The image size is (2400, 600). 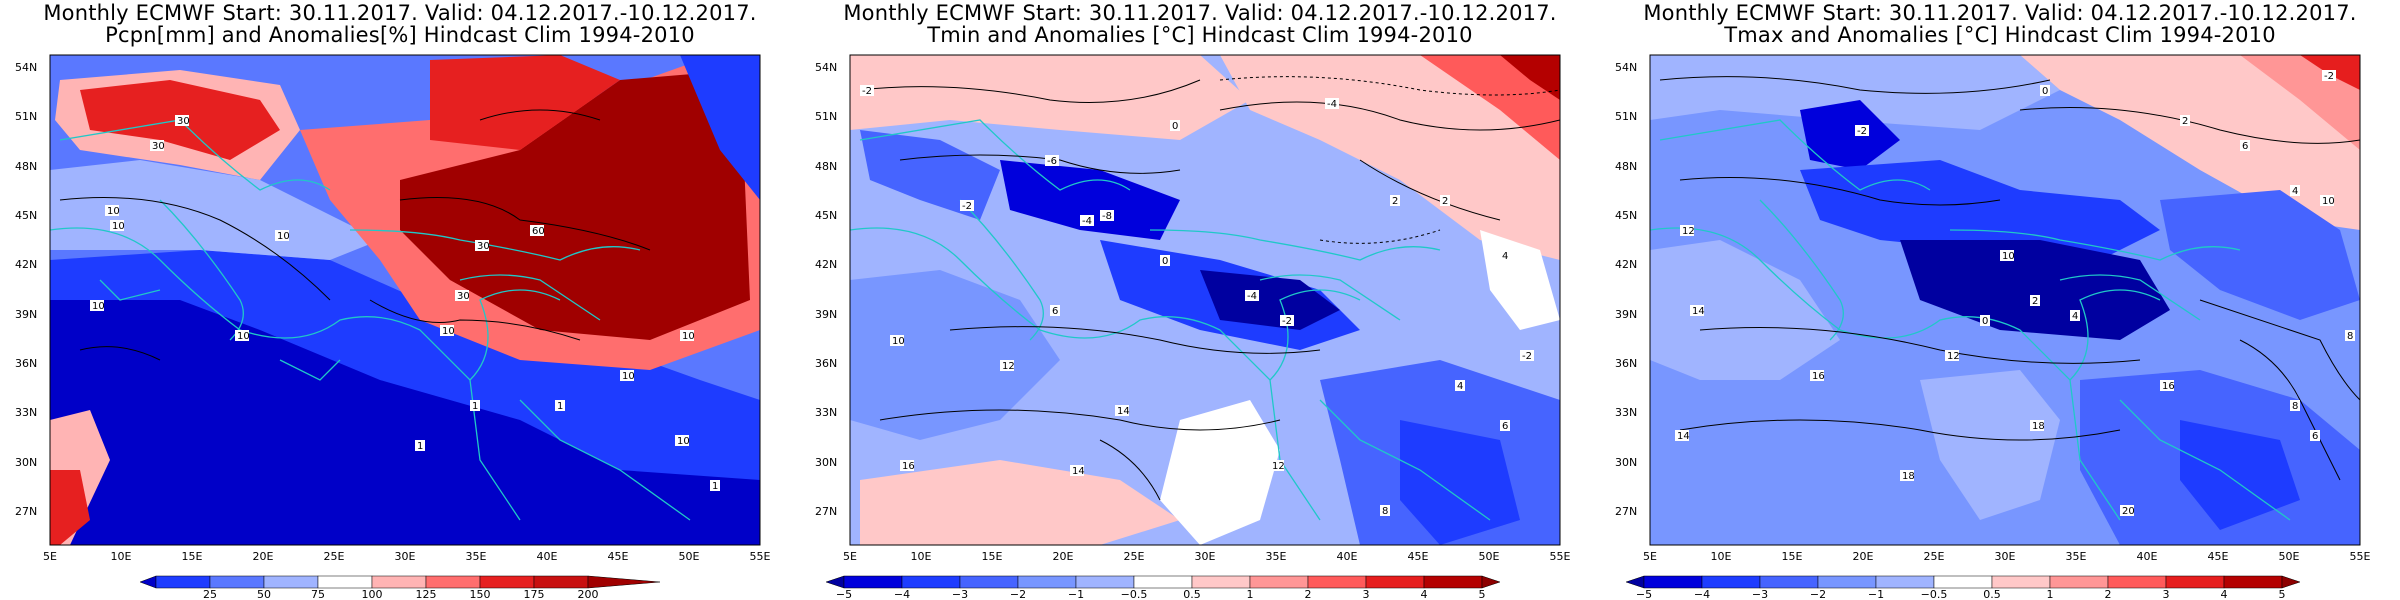 I want to click on contour-label: -8, so click(x=1107, y=216).